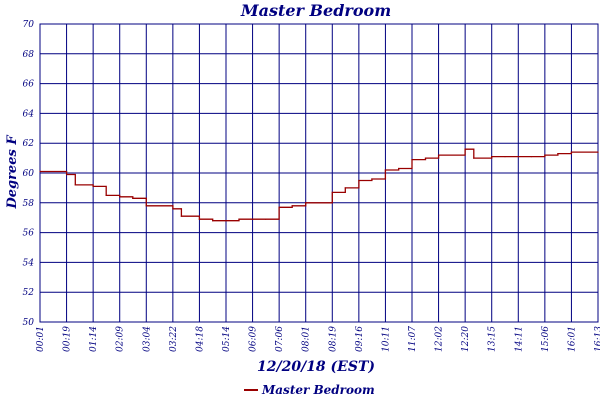  What do you see at coordinates (29, 25) in the screenshot?
I see `y-tick-label: 70` at bounding box center [29, 25].